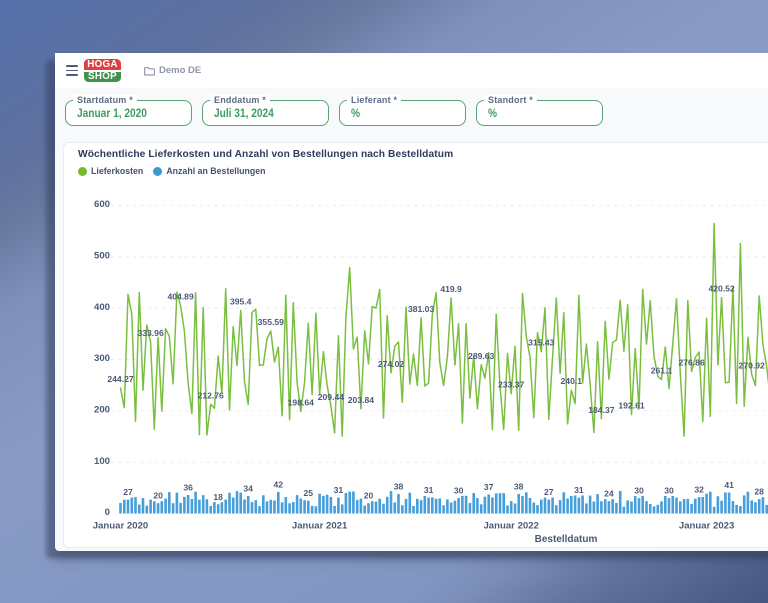 This screenshot has height=603, width=768. Describe the element at coordinates (729, 485) in the screenshot. I see `svg-text: 41` at that location.